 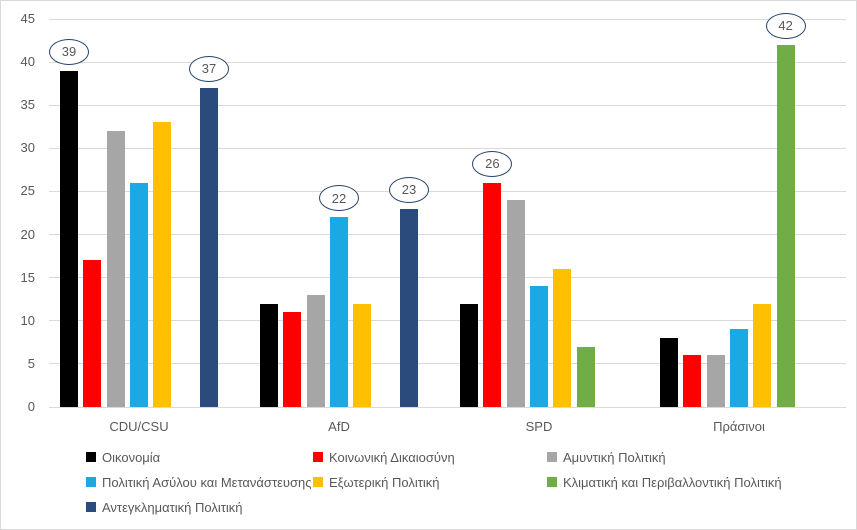 I want to click on legend-label: Κοινωνική Δικαιοσύνη, so click(x=392, y=457).